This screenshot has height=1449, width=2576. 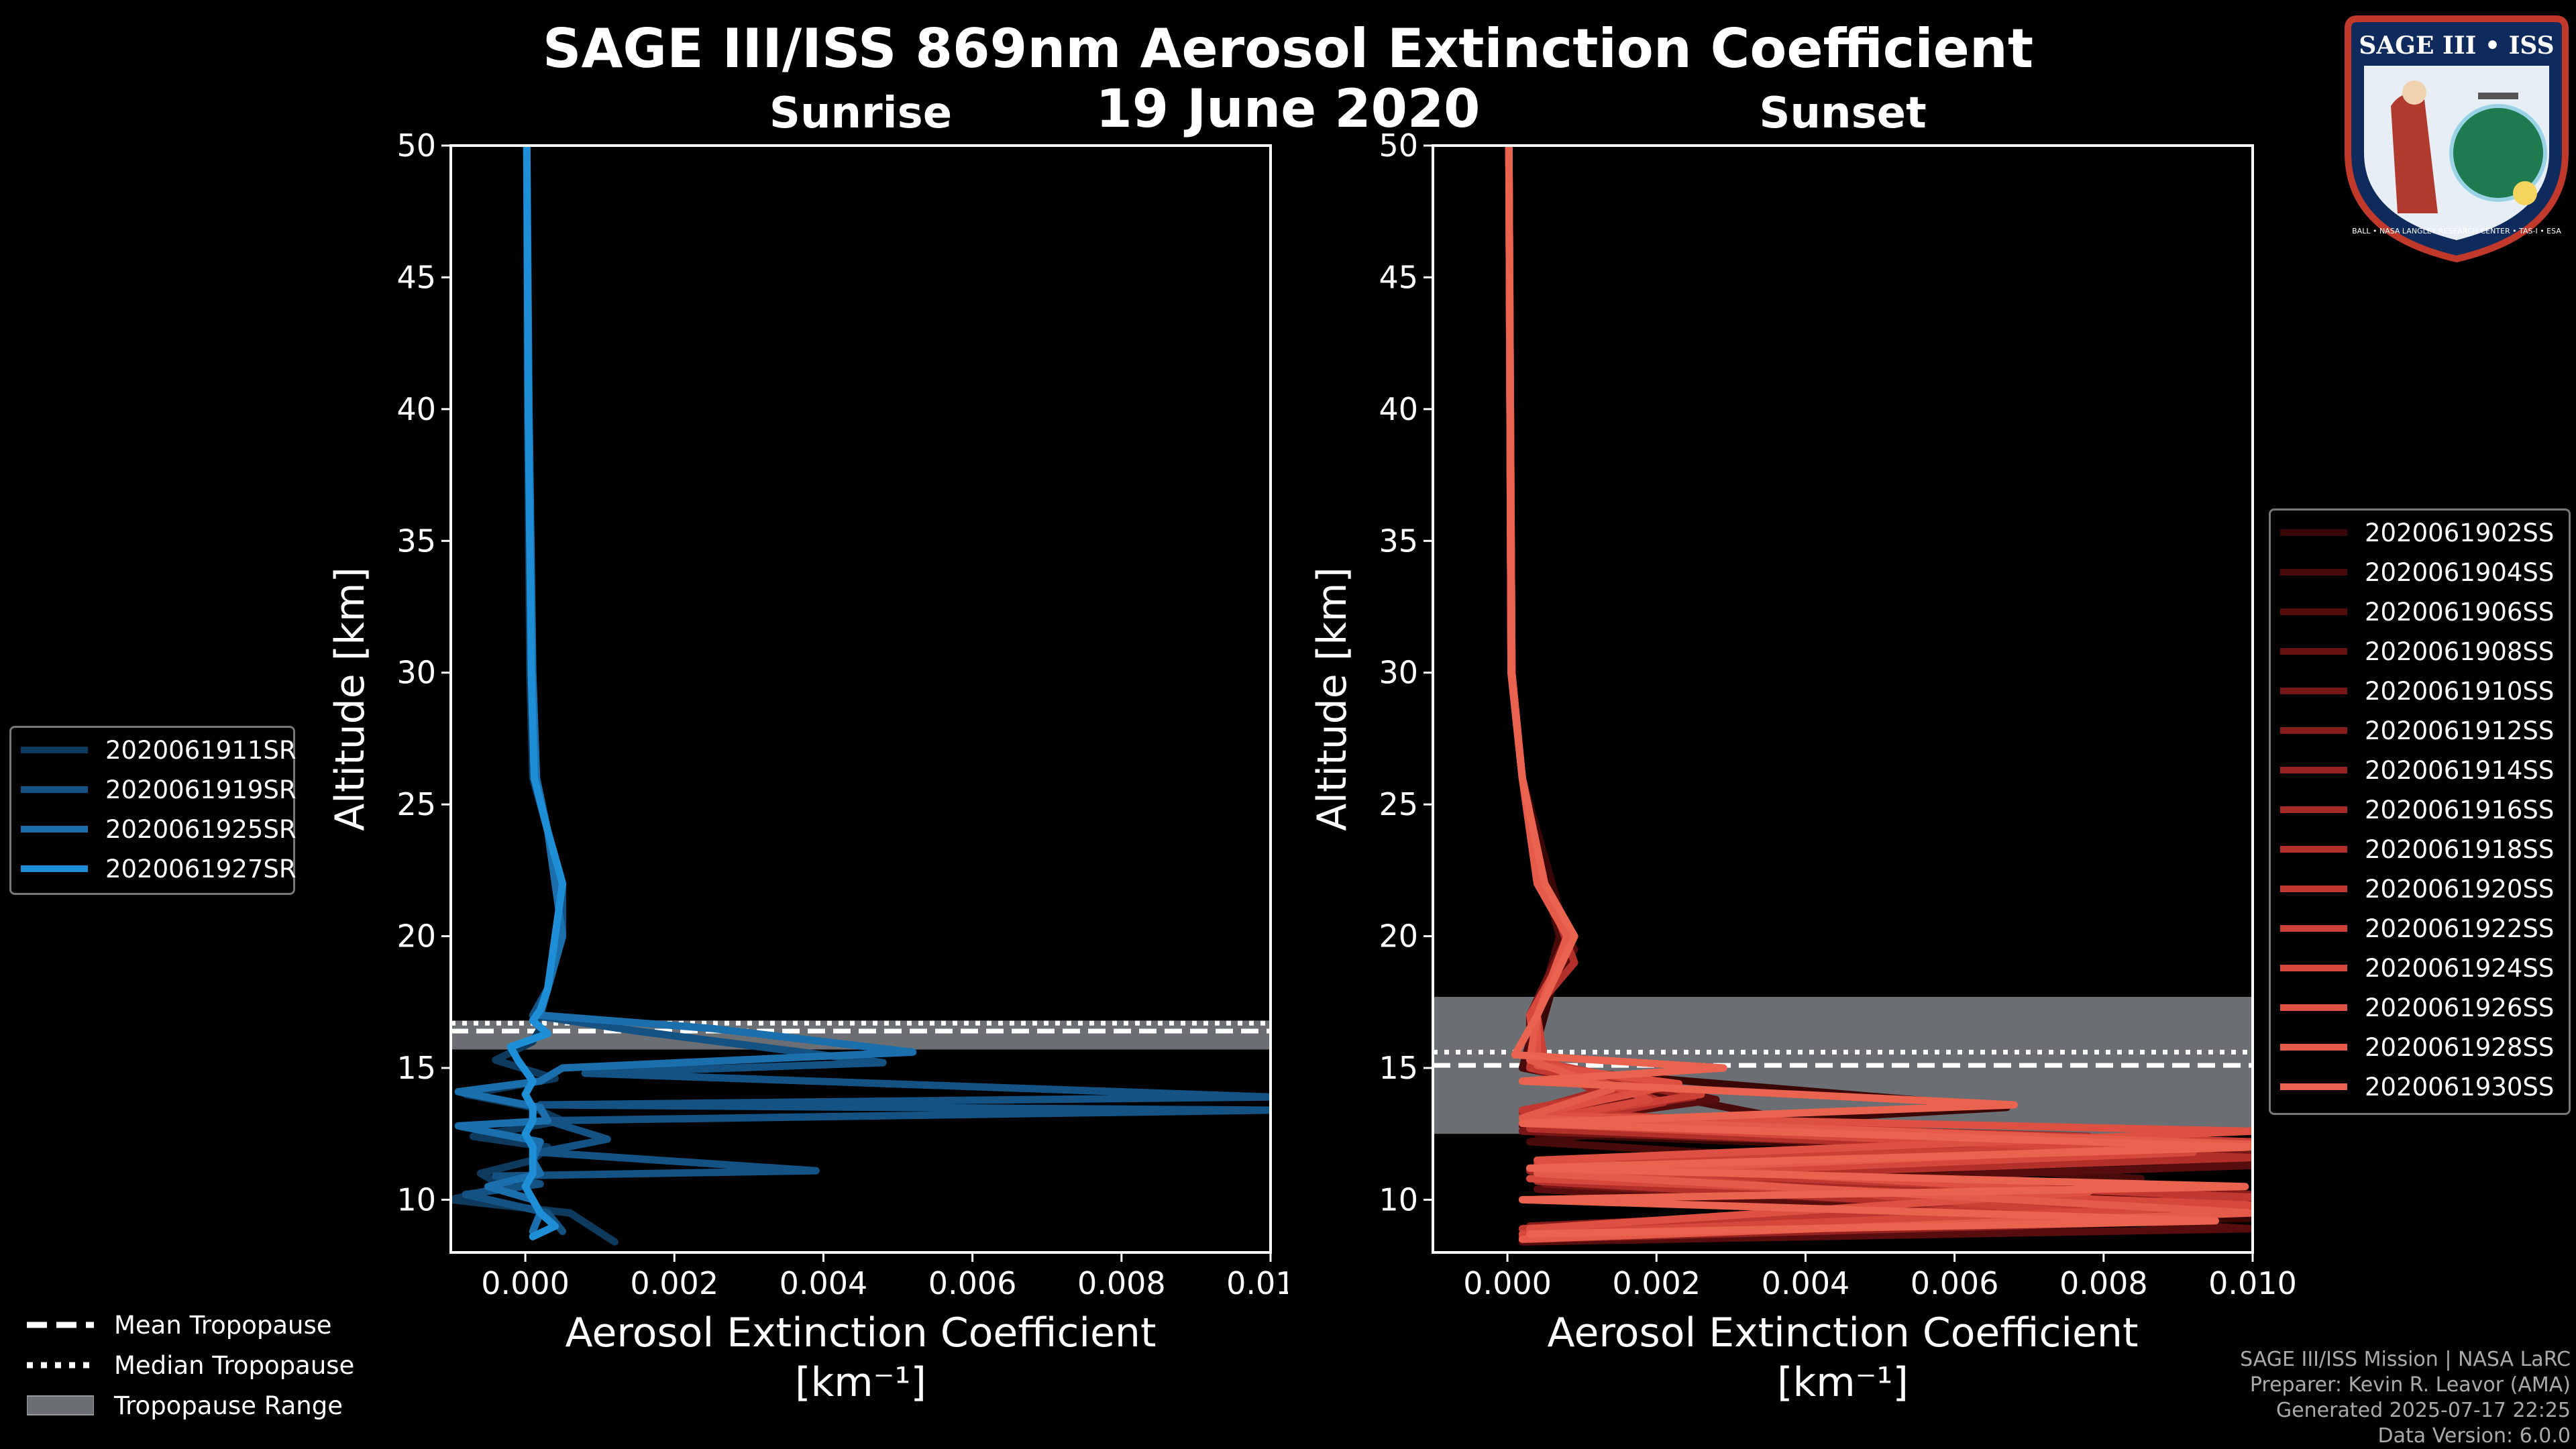 What do you see at coordinates (2456, 46) in the screenshot?
I see `logo-title: SAGE III • ISS` at bounding box center [2456, 46].